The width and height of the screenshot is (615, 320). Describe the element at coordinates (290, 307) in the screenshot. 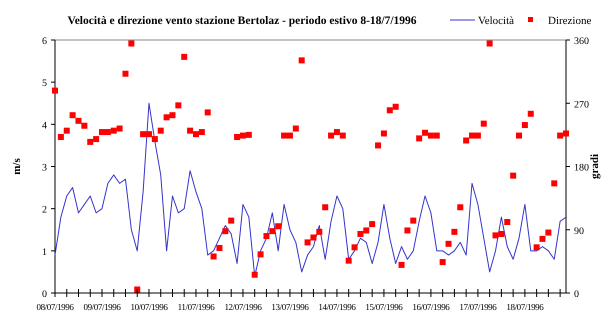

I see `x-tick-label: 13/07/1996` at that location.